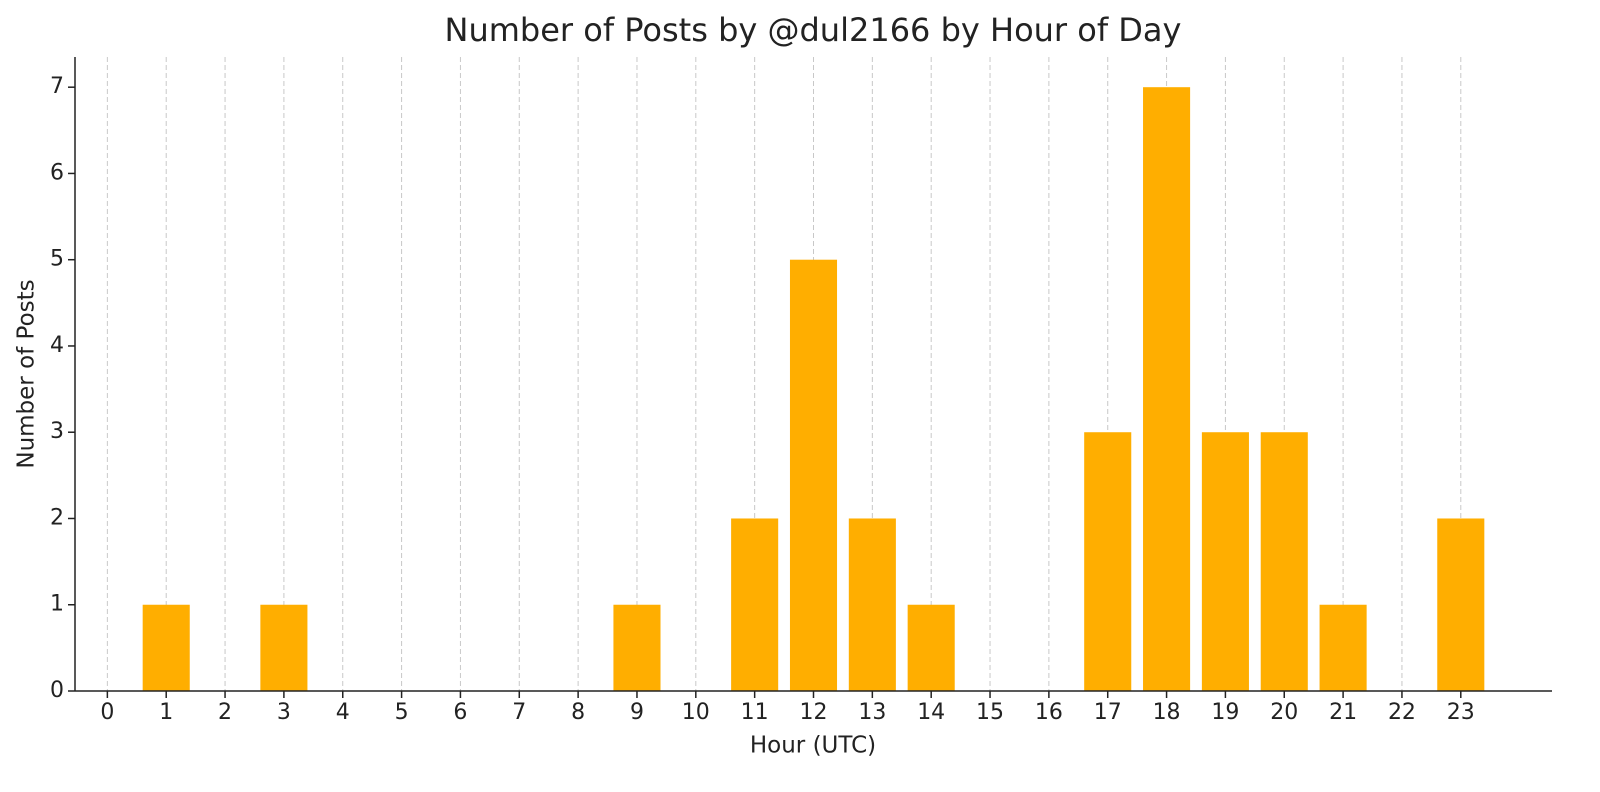 The image size is (1600, 792). Describe the element at coordinates (696, 712) in the screenshot. I see `x-tick-label: 10` at that location.